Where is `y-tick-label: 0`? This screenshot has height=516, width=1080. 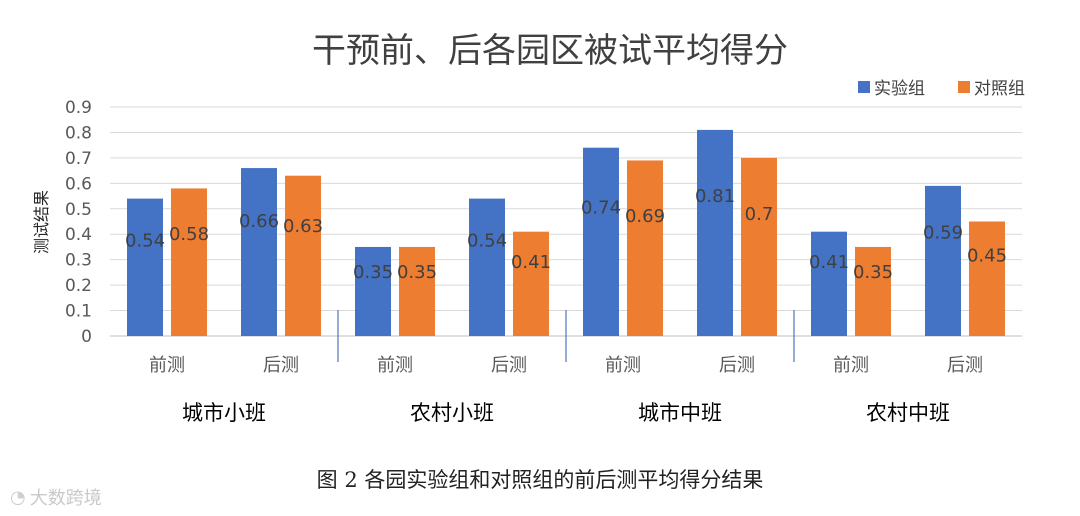 y-tick-label: 0 is located at coordinates (86, 337).